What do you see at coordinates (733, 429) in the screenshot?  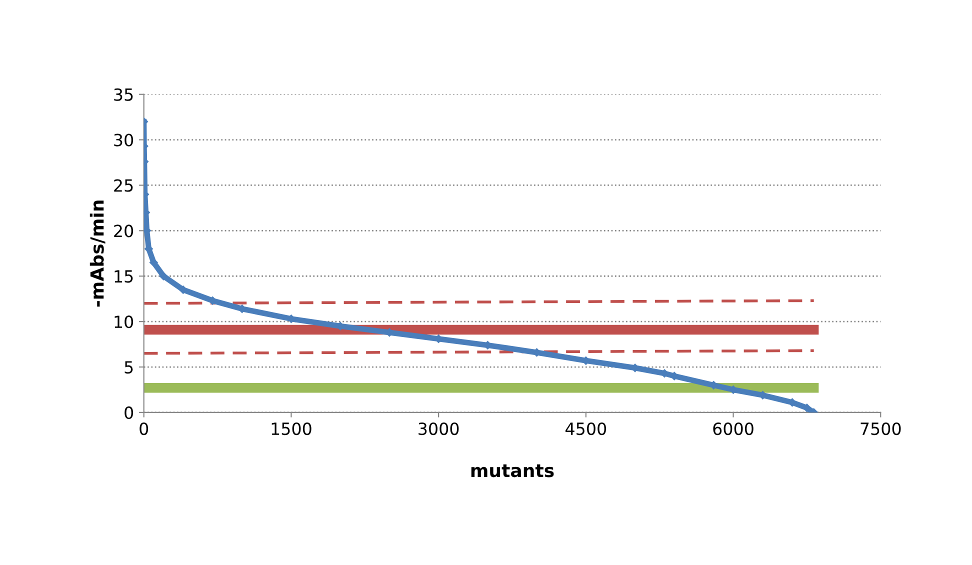 I see `x-tick-label: 6000` at bounding box center [733, 429].